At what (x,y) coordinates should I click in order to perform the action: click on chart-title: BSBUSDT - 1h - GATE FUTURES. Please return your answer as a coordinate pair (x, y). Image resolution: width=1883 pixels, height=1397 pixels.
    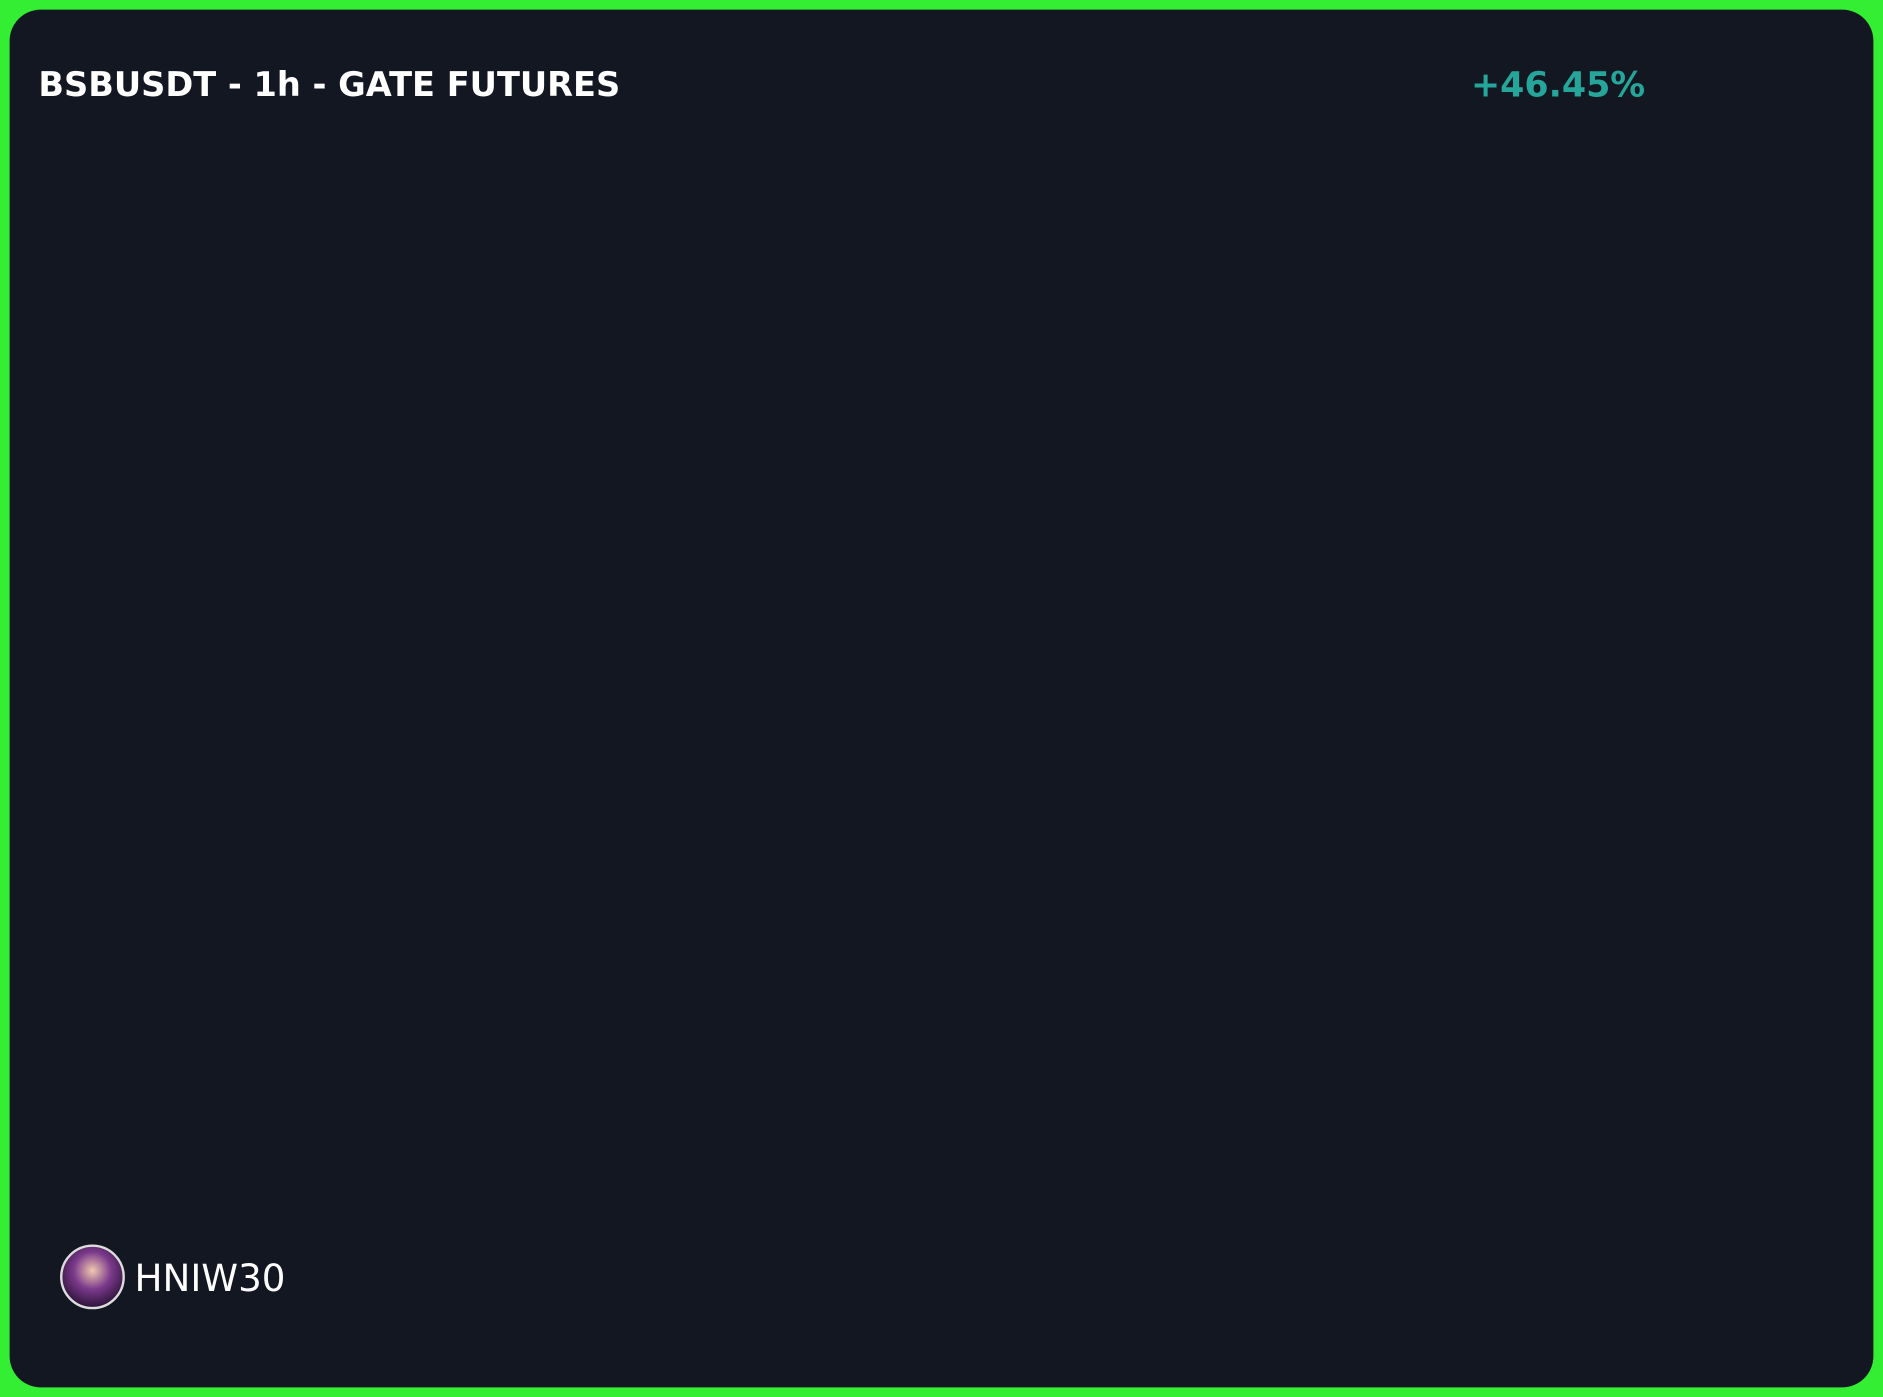
    Looking at the image, I should click on (329, 84).